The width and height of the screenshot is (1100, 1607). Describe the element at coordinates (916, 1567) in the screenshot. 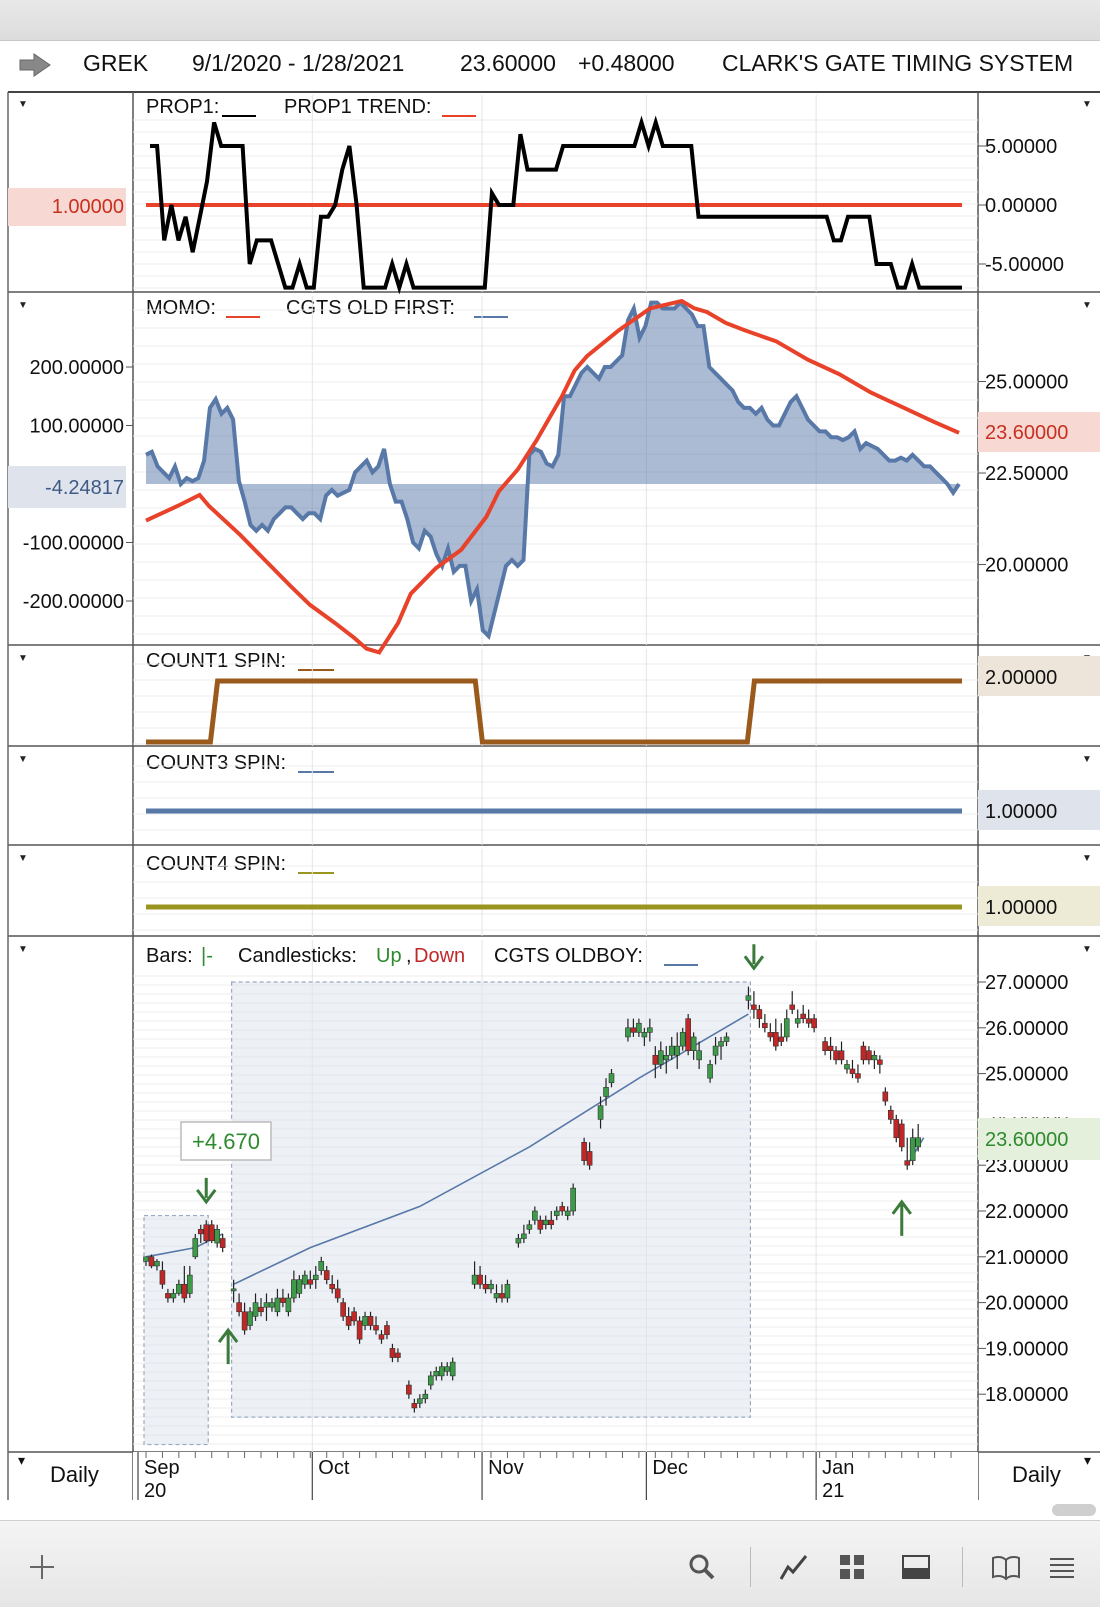

I see `panel-layout-icon` at that location.